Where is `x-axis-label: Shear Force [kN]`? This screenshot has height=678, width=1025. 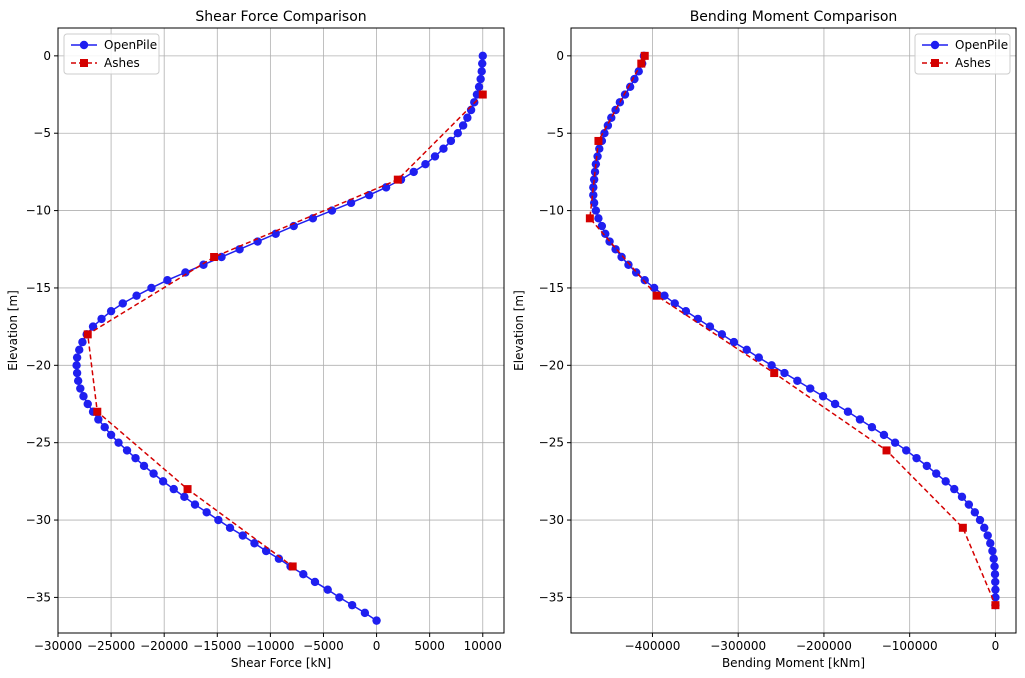 x-axis-label: Shear Force [kN] is located at coordinates (281, 663).